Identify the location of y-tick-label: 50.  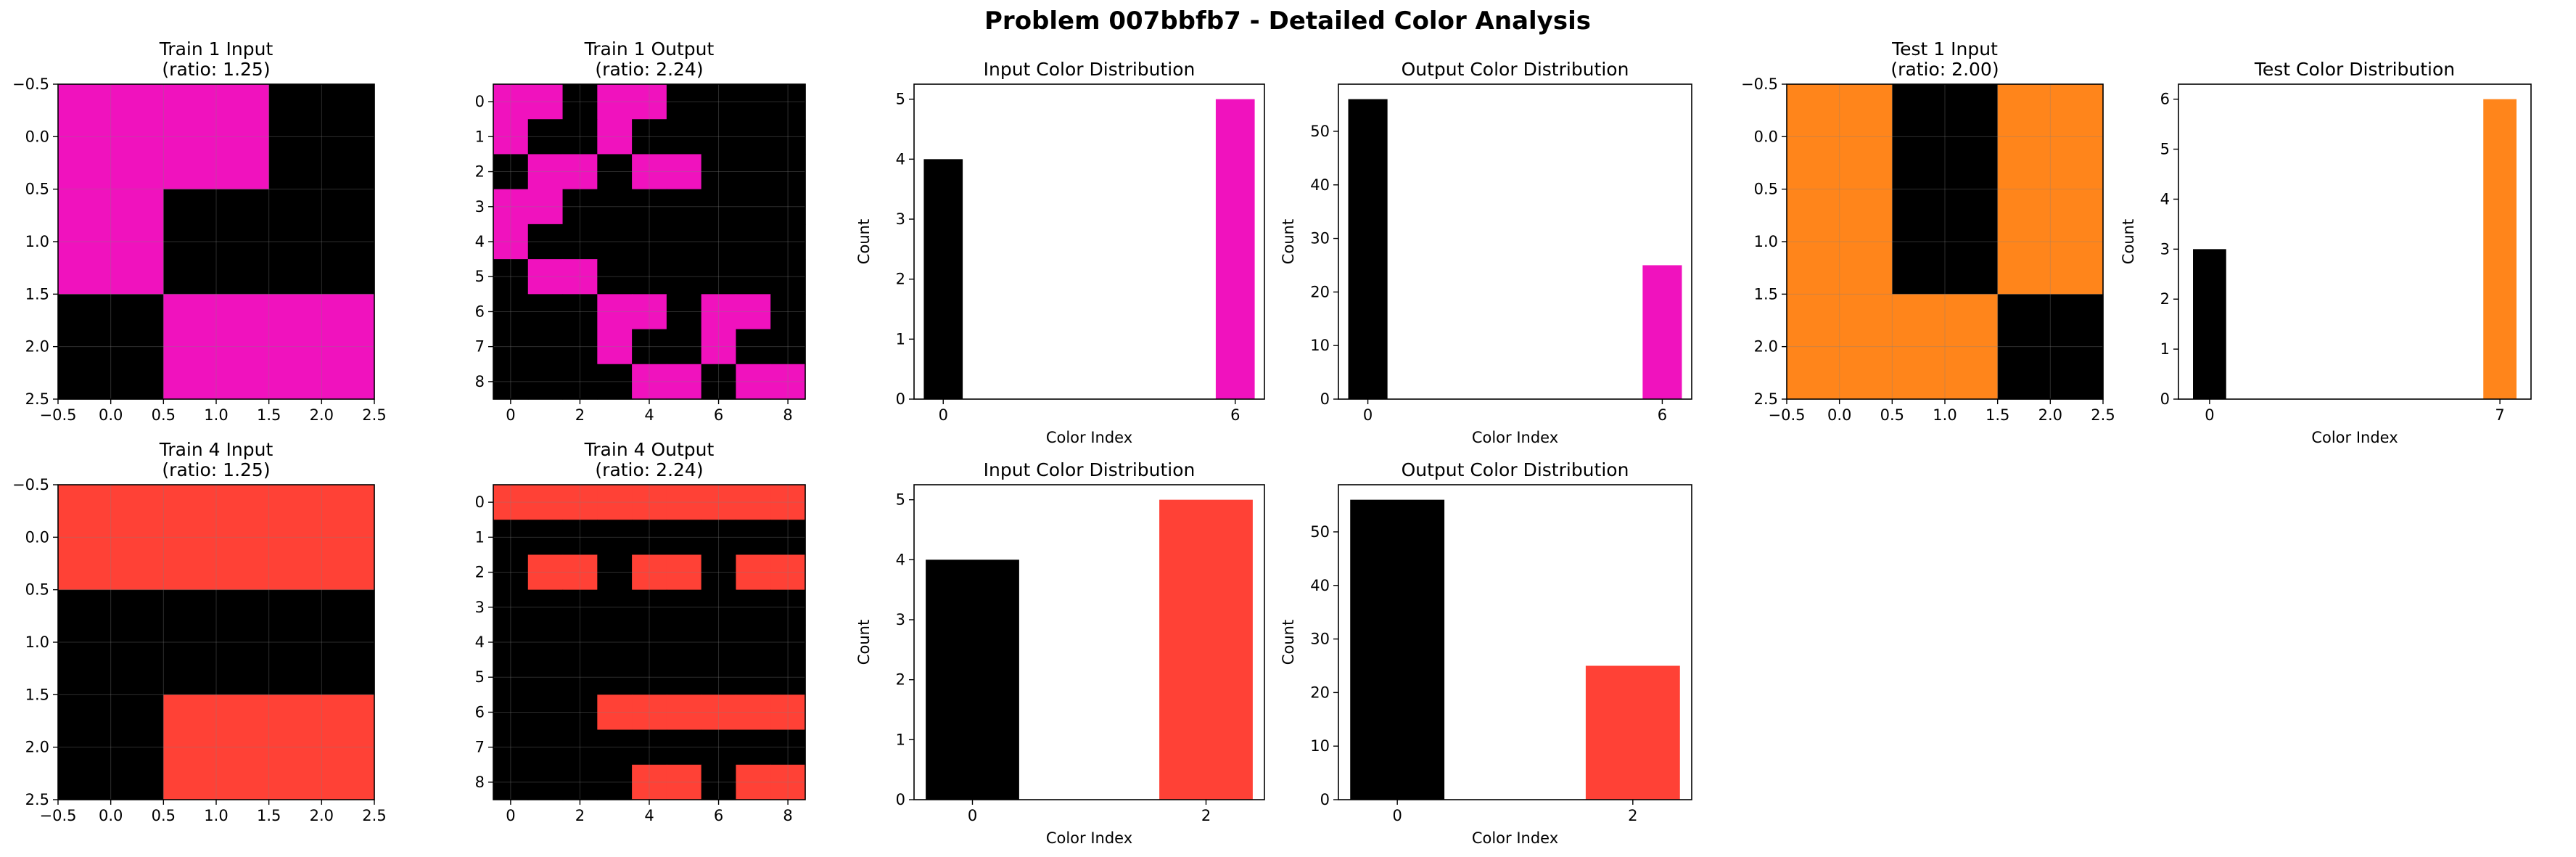
(1320, 532).